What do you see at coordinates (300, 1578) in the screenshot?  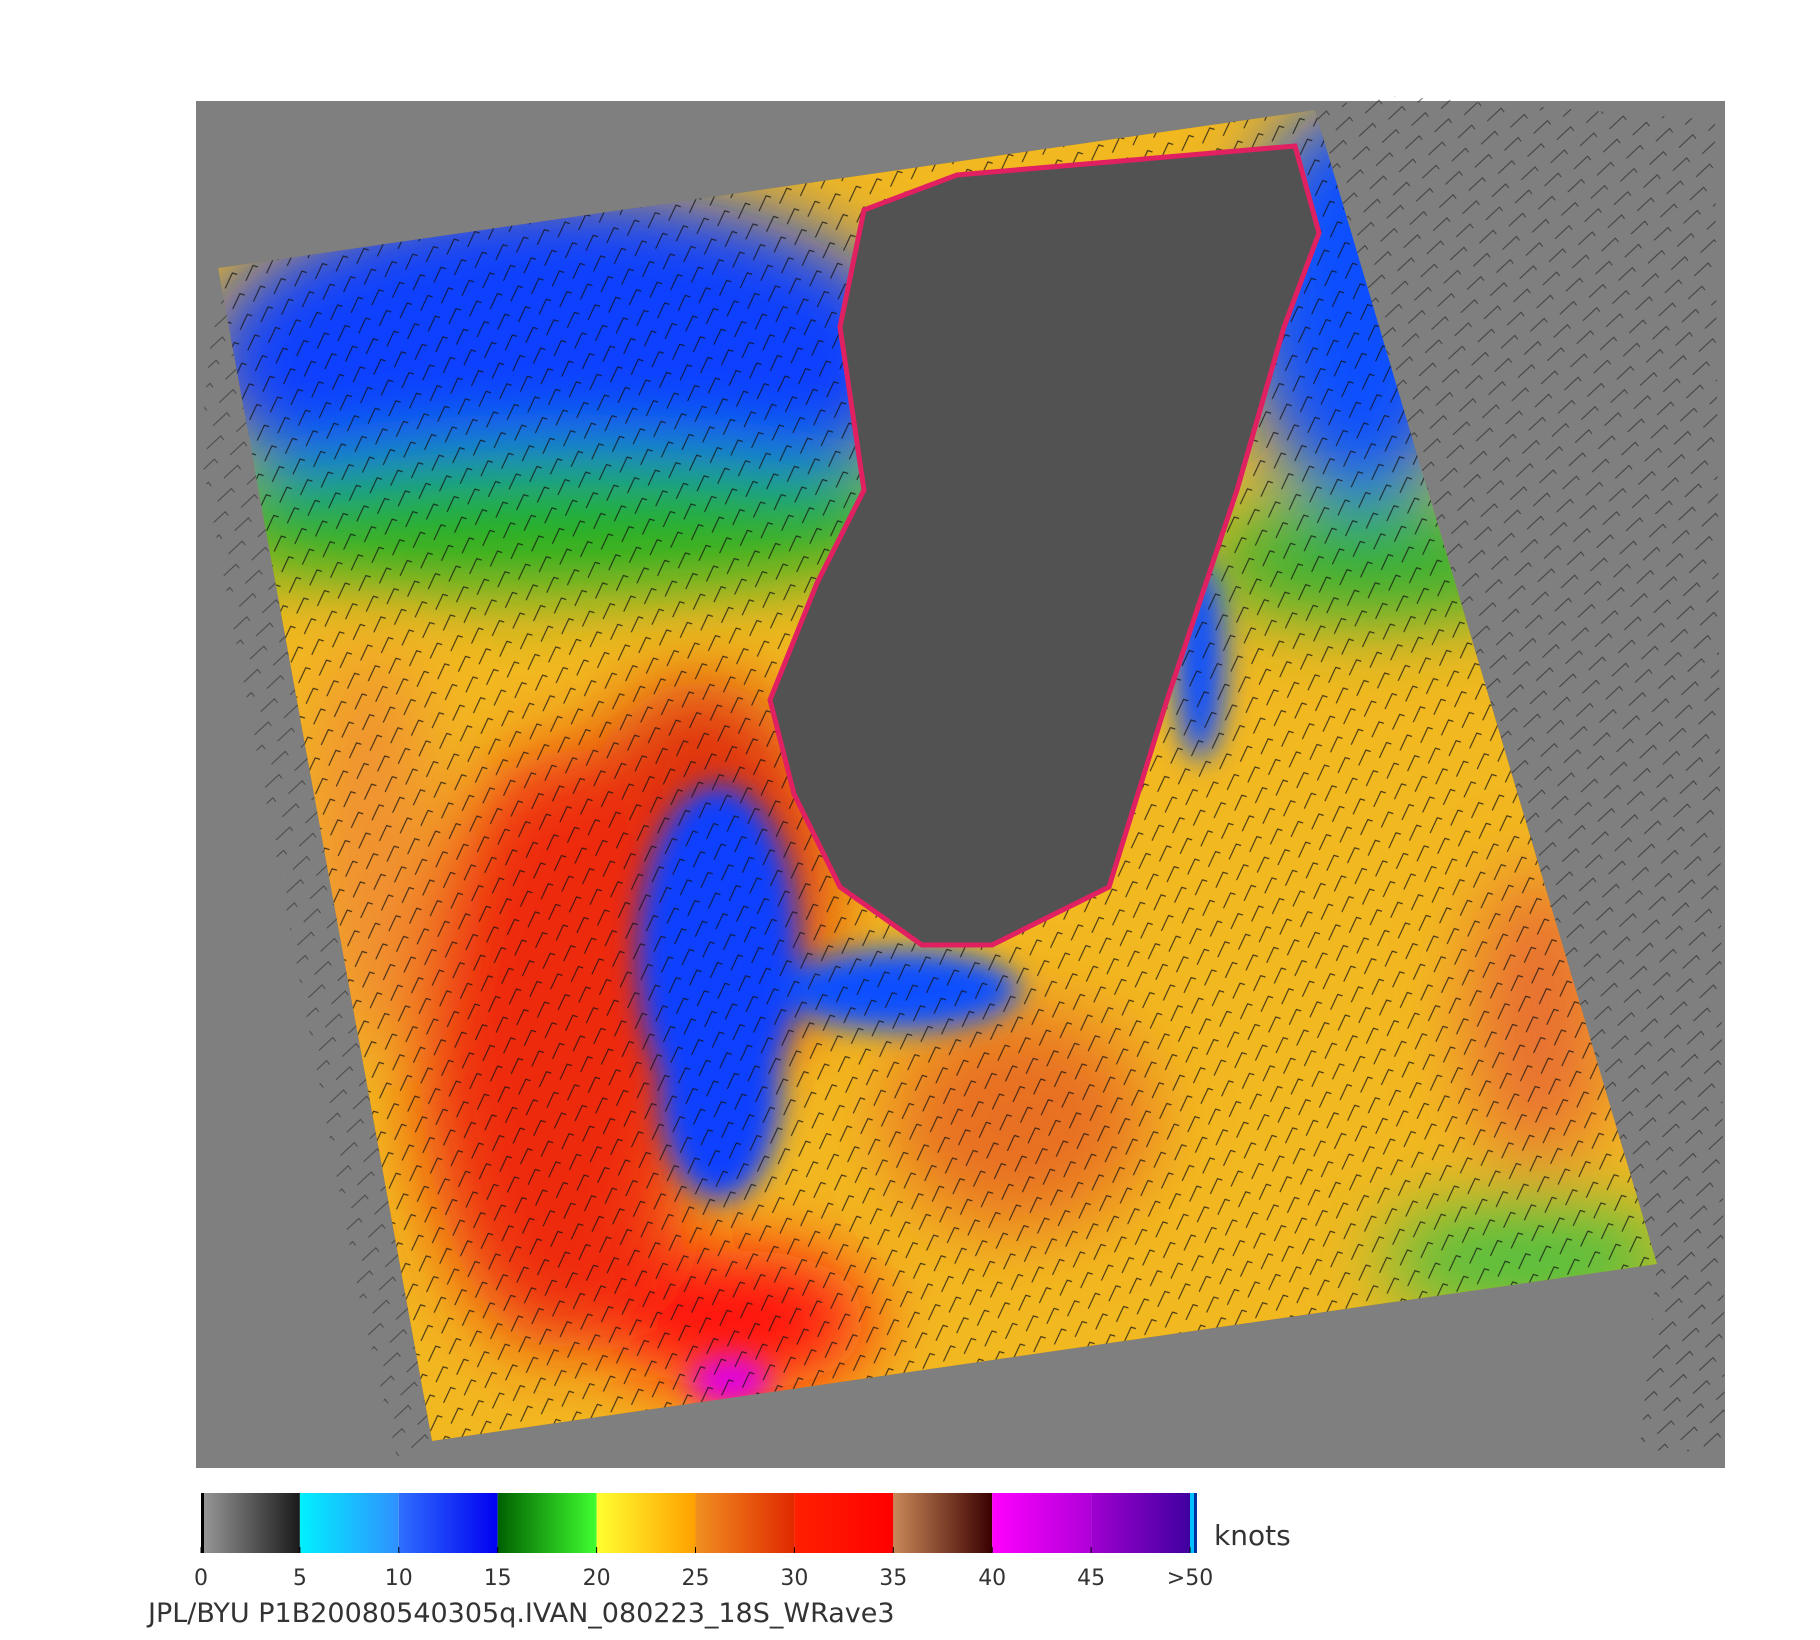 I see `colorbar-tick-label: 5` at bounding box center [300, 1578].